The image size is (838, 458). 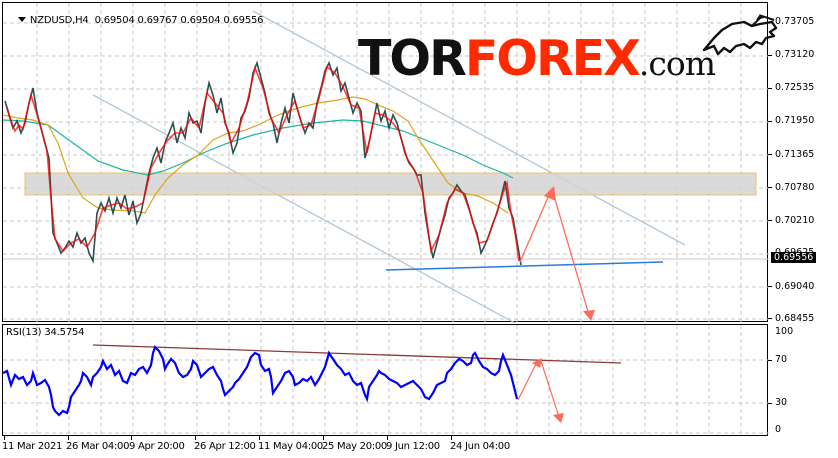 I want to click on price-label: 0.70780, so click(x=795, y=187).